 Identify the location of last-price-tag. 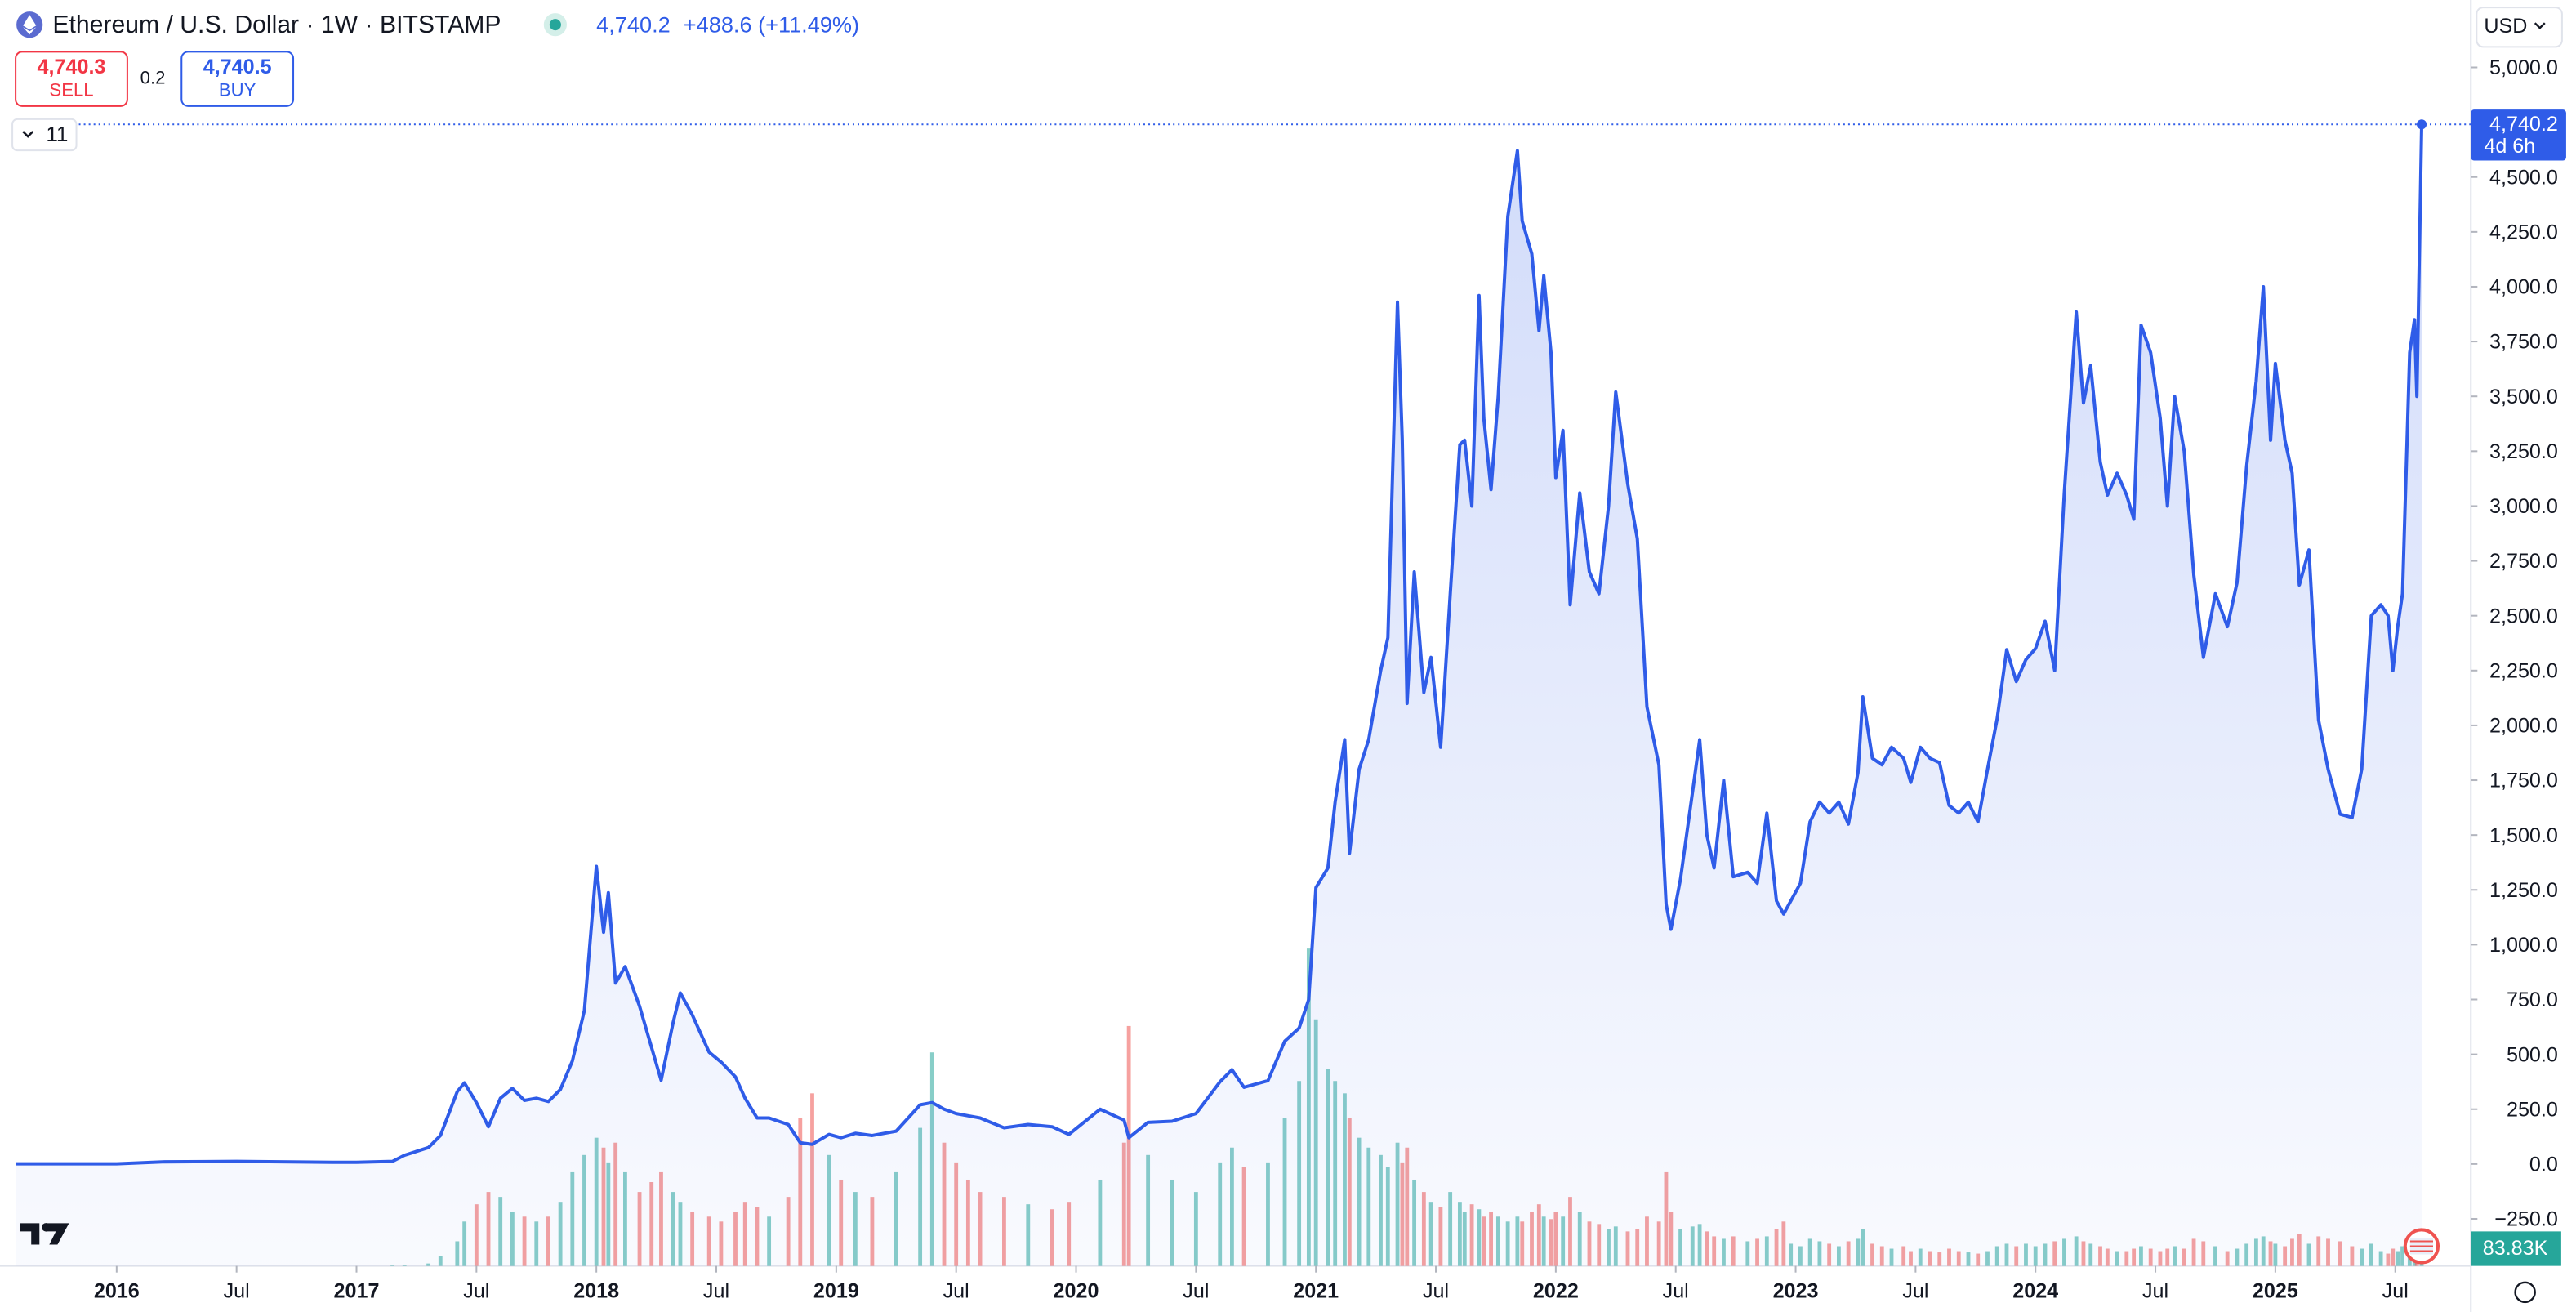
(2518, 135).